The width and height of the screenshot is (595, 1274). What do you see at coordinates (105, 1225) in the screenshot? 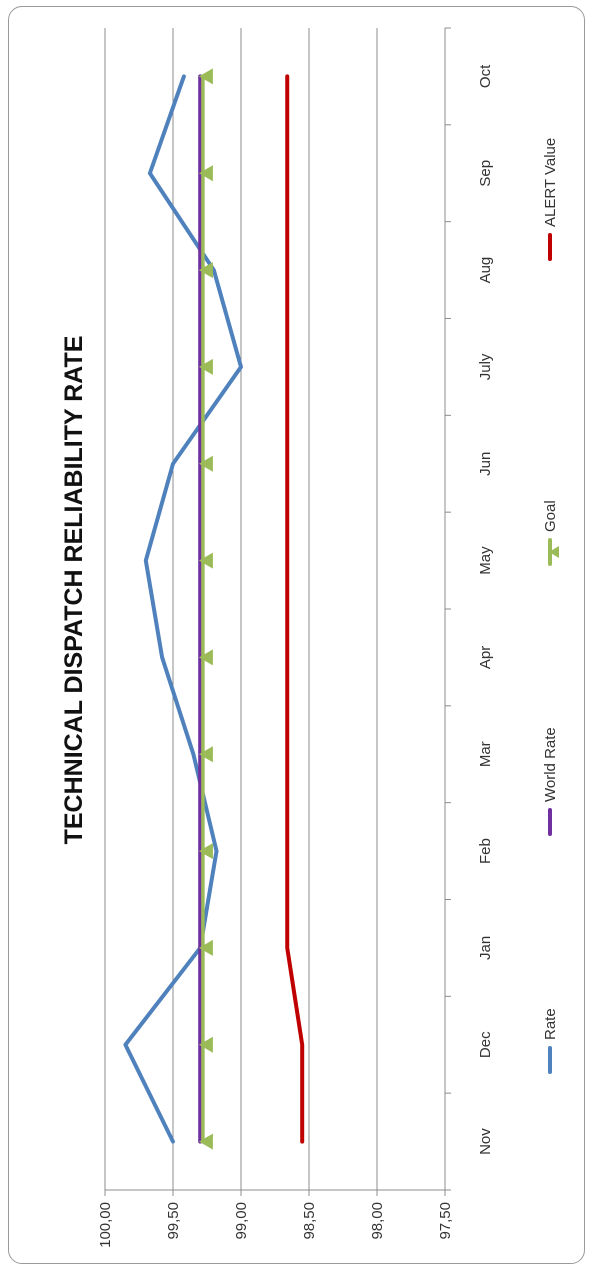
I see `value-tick-label: 100,00` at bounding box center [105, 1225].